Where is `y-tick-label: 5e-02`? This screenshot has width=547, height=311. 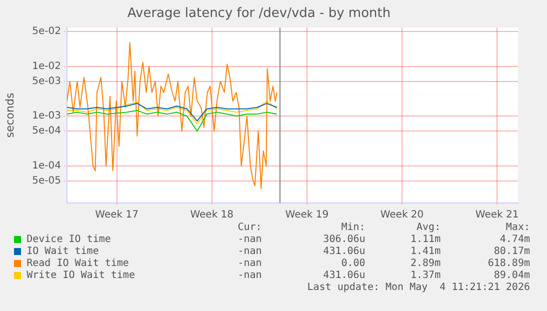
y-tick-label: 5e-02 is located at coordinates (46, 32).